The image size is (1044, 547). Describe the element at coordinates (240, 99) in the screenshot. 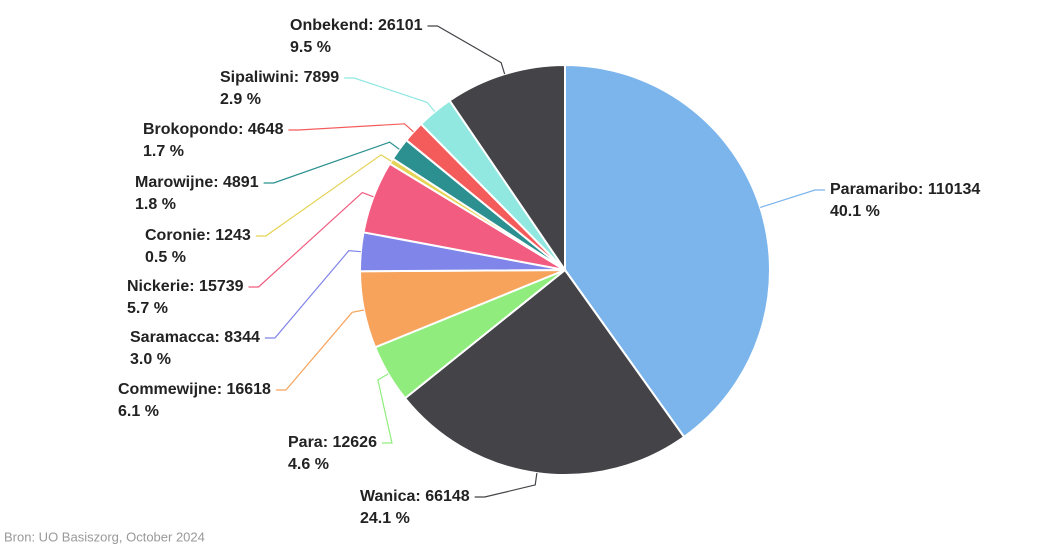

I see `percent-label: 2.9 %` at that location.